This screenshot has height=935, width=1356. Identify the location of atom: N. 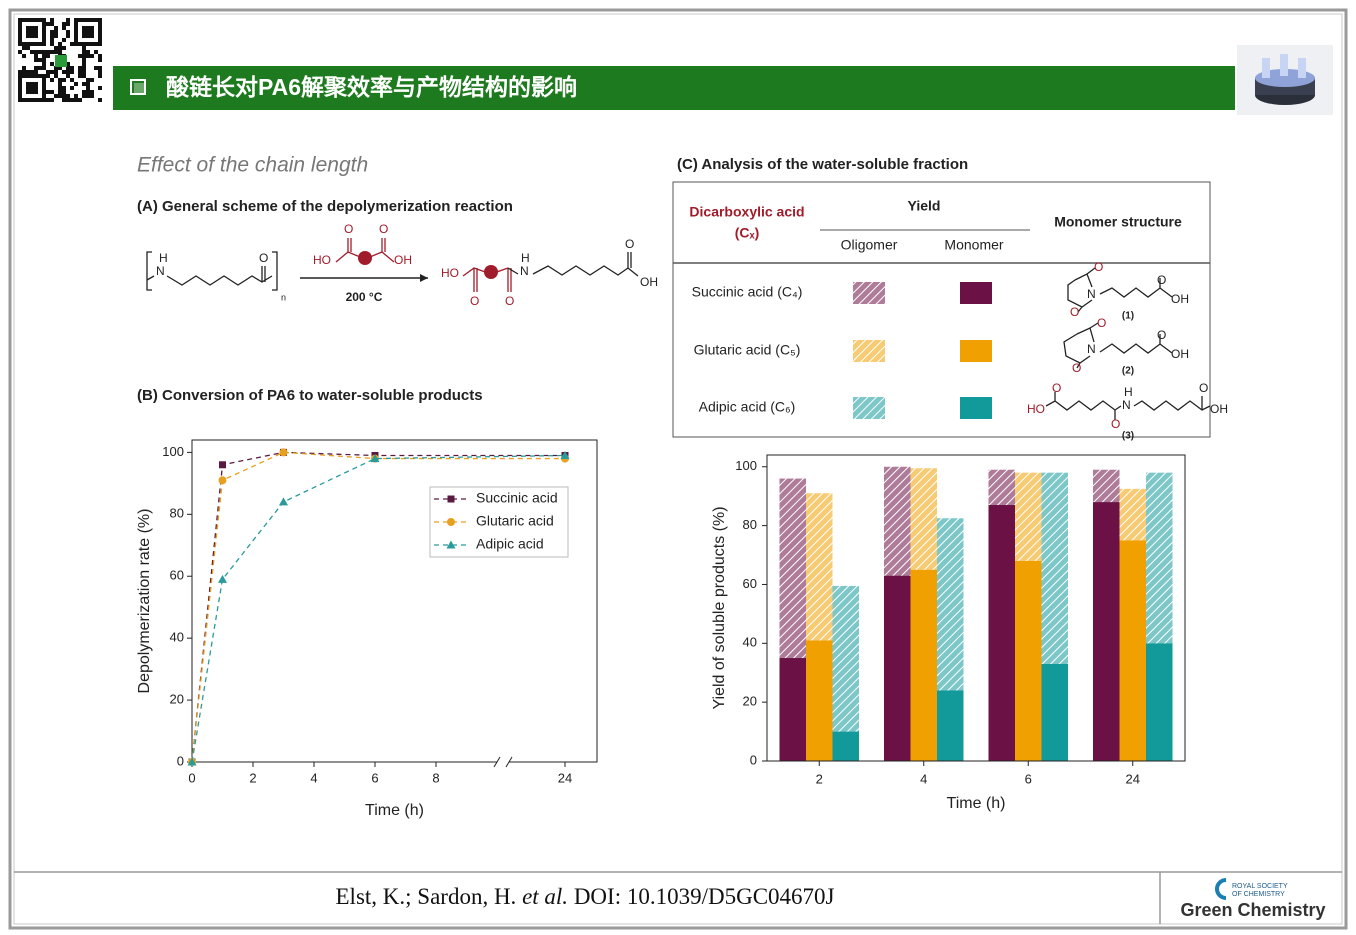
(1126, 405).